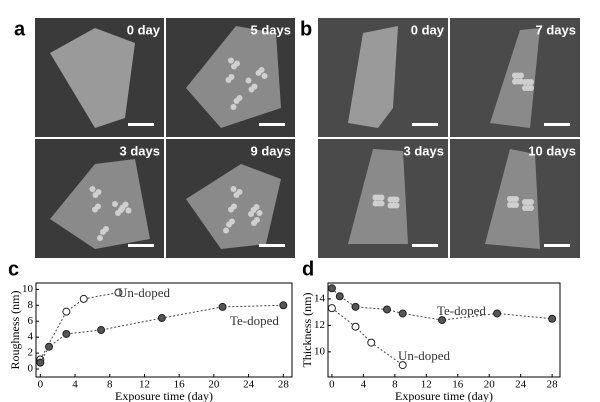 The height and width of the screenshot is (402, 600). Describe the element at coordinates (31, 369) in the screenshot. I see `y-tick-label: 0` at that location.